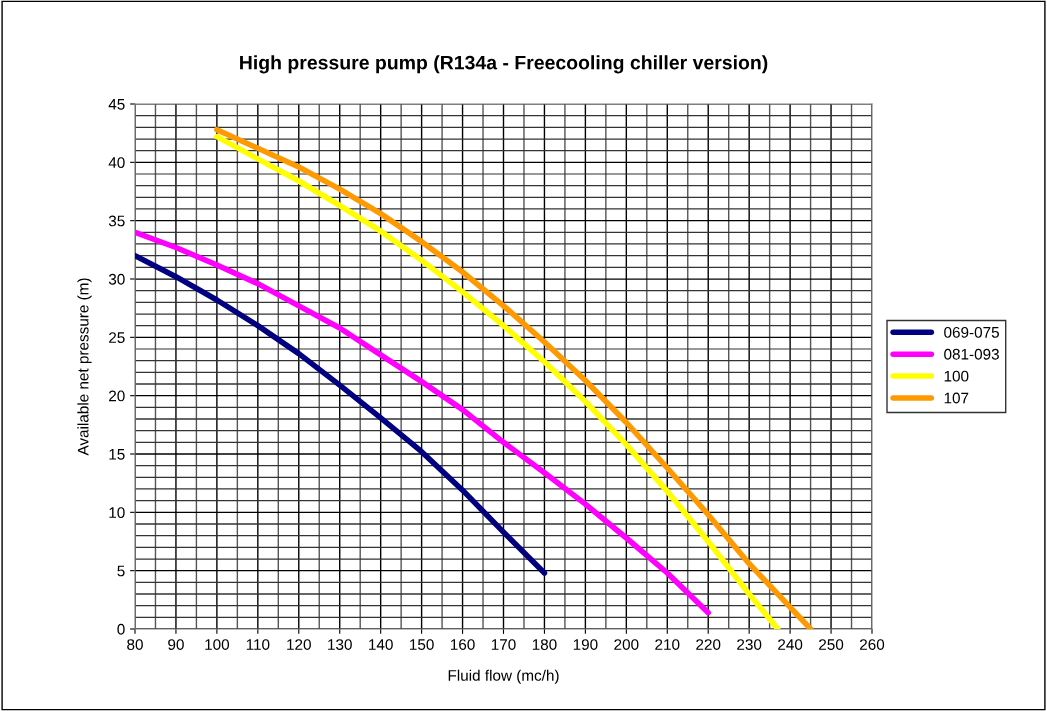  I want to click on y-tick-label: 35, so click(116, 221).